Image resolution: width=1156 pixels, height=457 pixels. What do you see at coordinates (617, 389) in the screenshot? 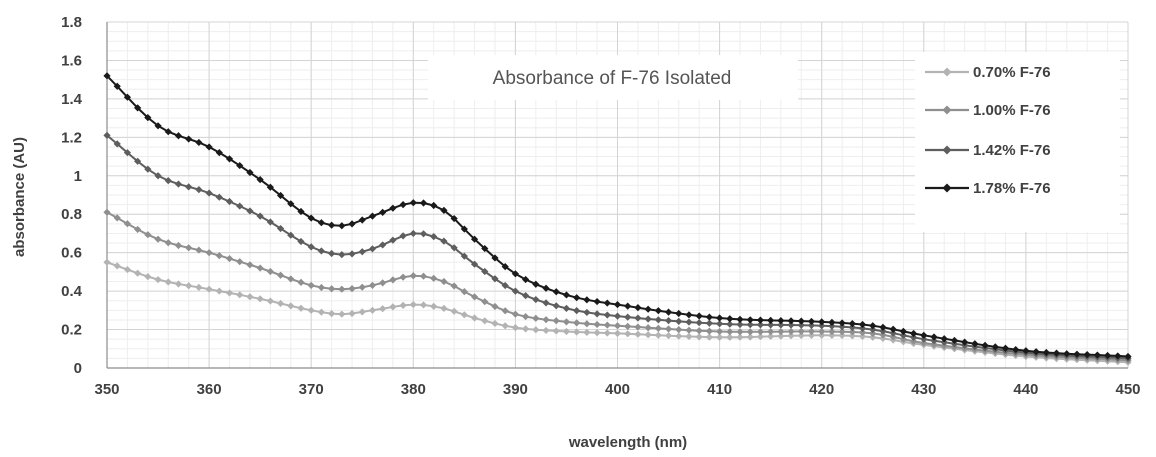
I see `x-tick-label: 400` at bounding box center [617, 389].